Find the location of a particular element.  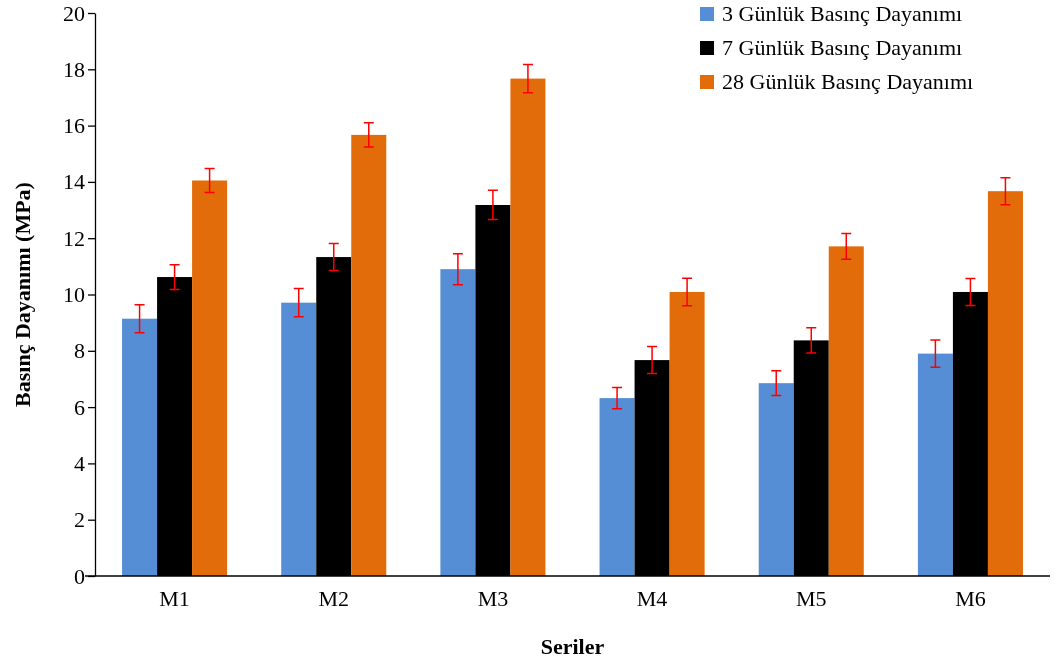

x-tick-label: M4 is located at coordinates (652, 598).